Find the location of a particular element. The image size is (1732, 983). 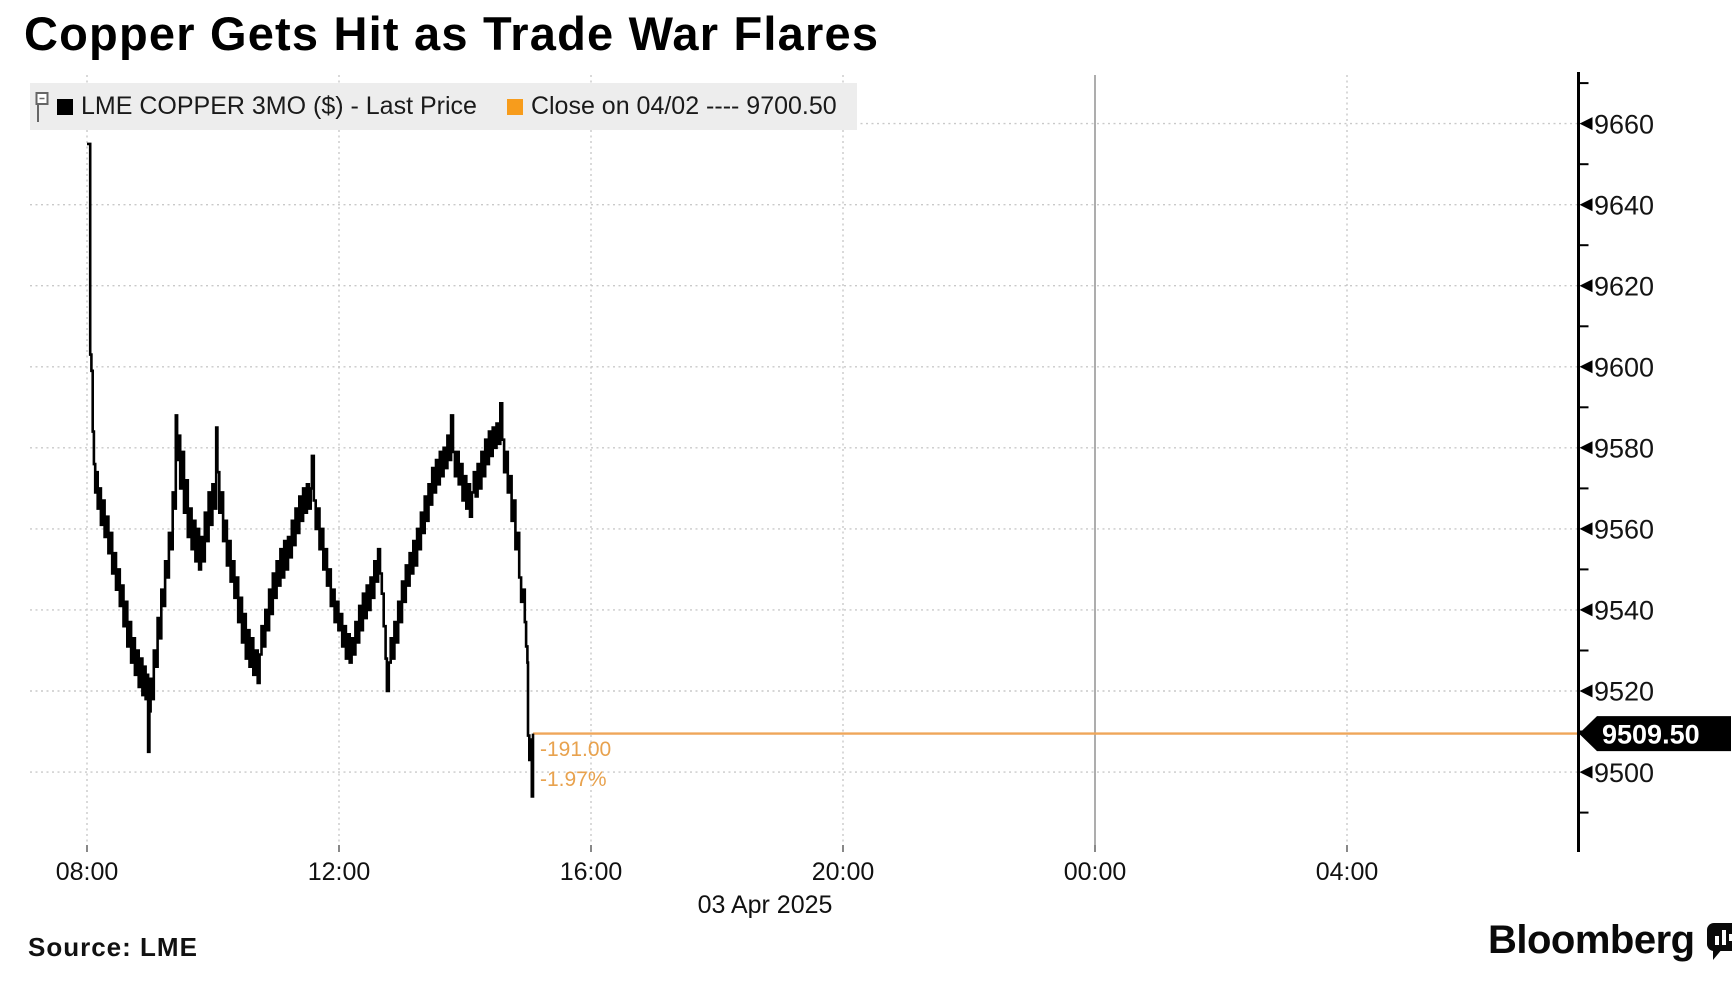

x-tick-label: 04:00 is located at coordinates (1347, 872).